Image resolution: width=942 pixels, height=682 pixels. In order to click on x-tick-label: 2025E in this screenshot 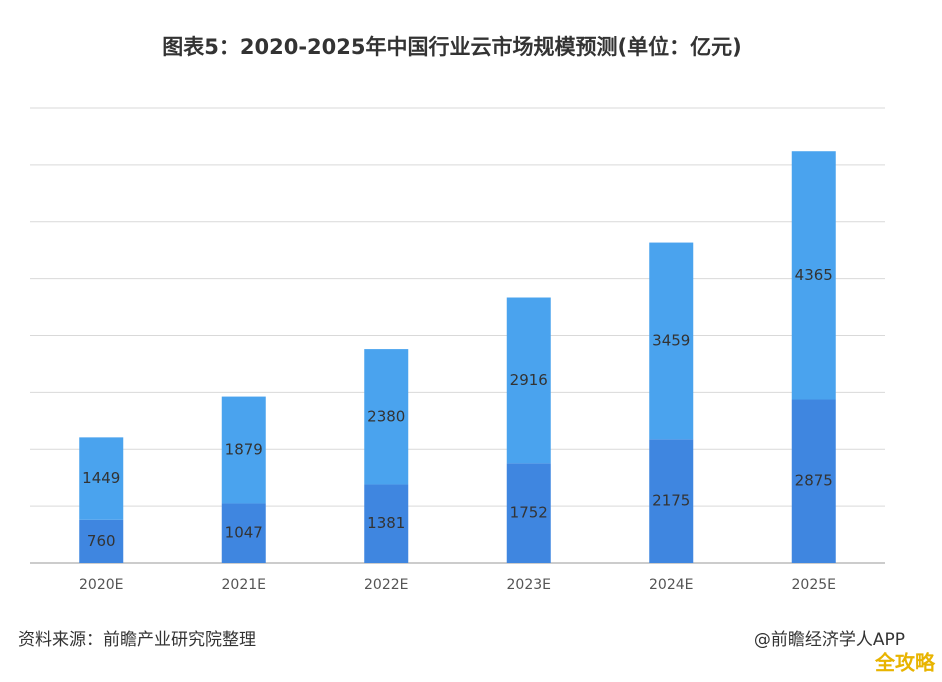, I will do `click(814, 585)`.